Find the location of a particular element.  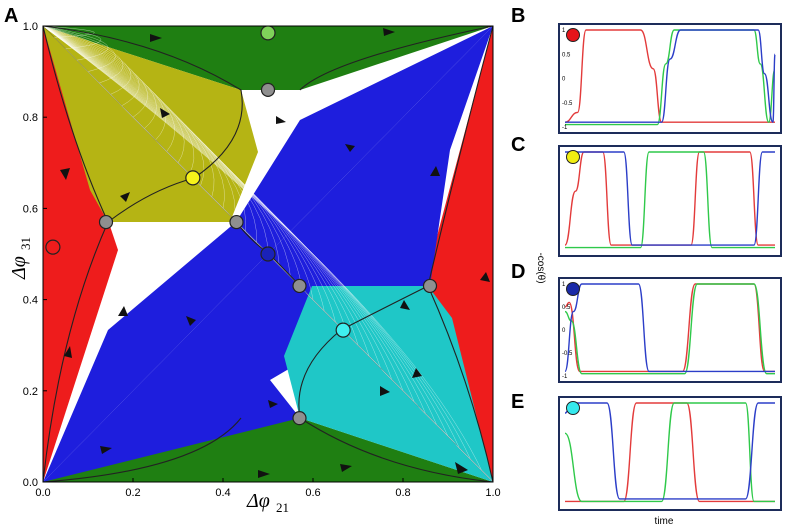

panel-letter-b: B is located at coordinates (518, 16).